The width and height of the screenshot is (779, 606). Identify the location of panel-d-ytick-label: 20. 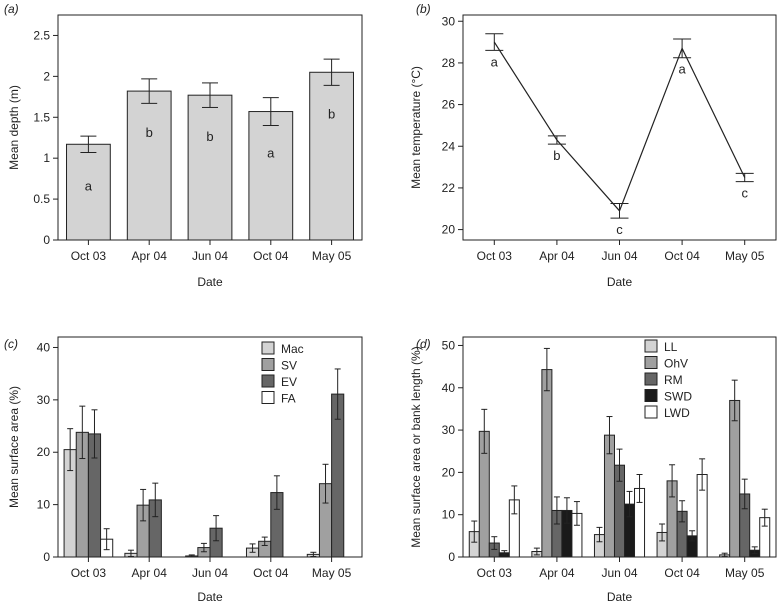
(449, 472).